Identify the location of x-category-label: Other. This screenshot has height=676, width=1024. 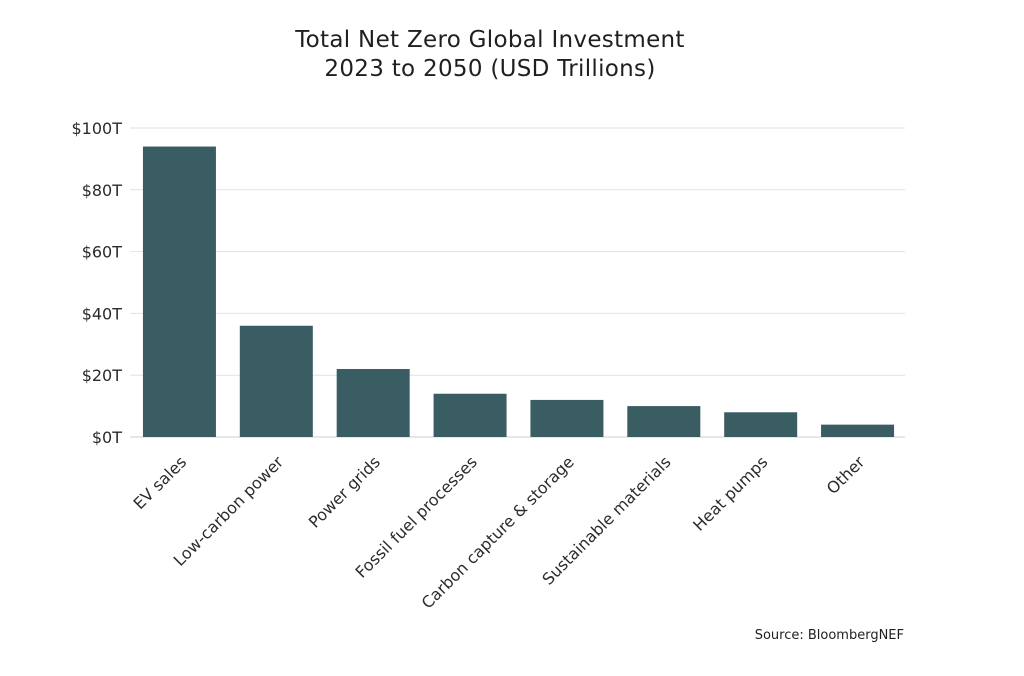
(846, 475).